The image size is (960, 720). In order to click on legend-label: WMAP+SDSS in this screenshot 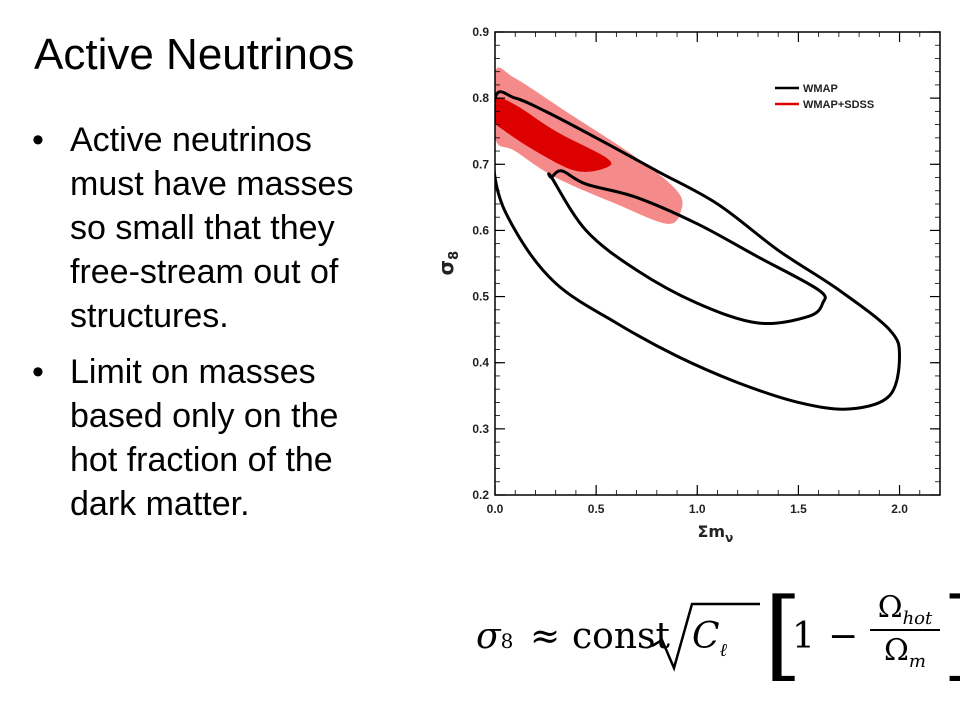, I will do `click(838, 105)`.